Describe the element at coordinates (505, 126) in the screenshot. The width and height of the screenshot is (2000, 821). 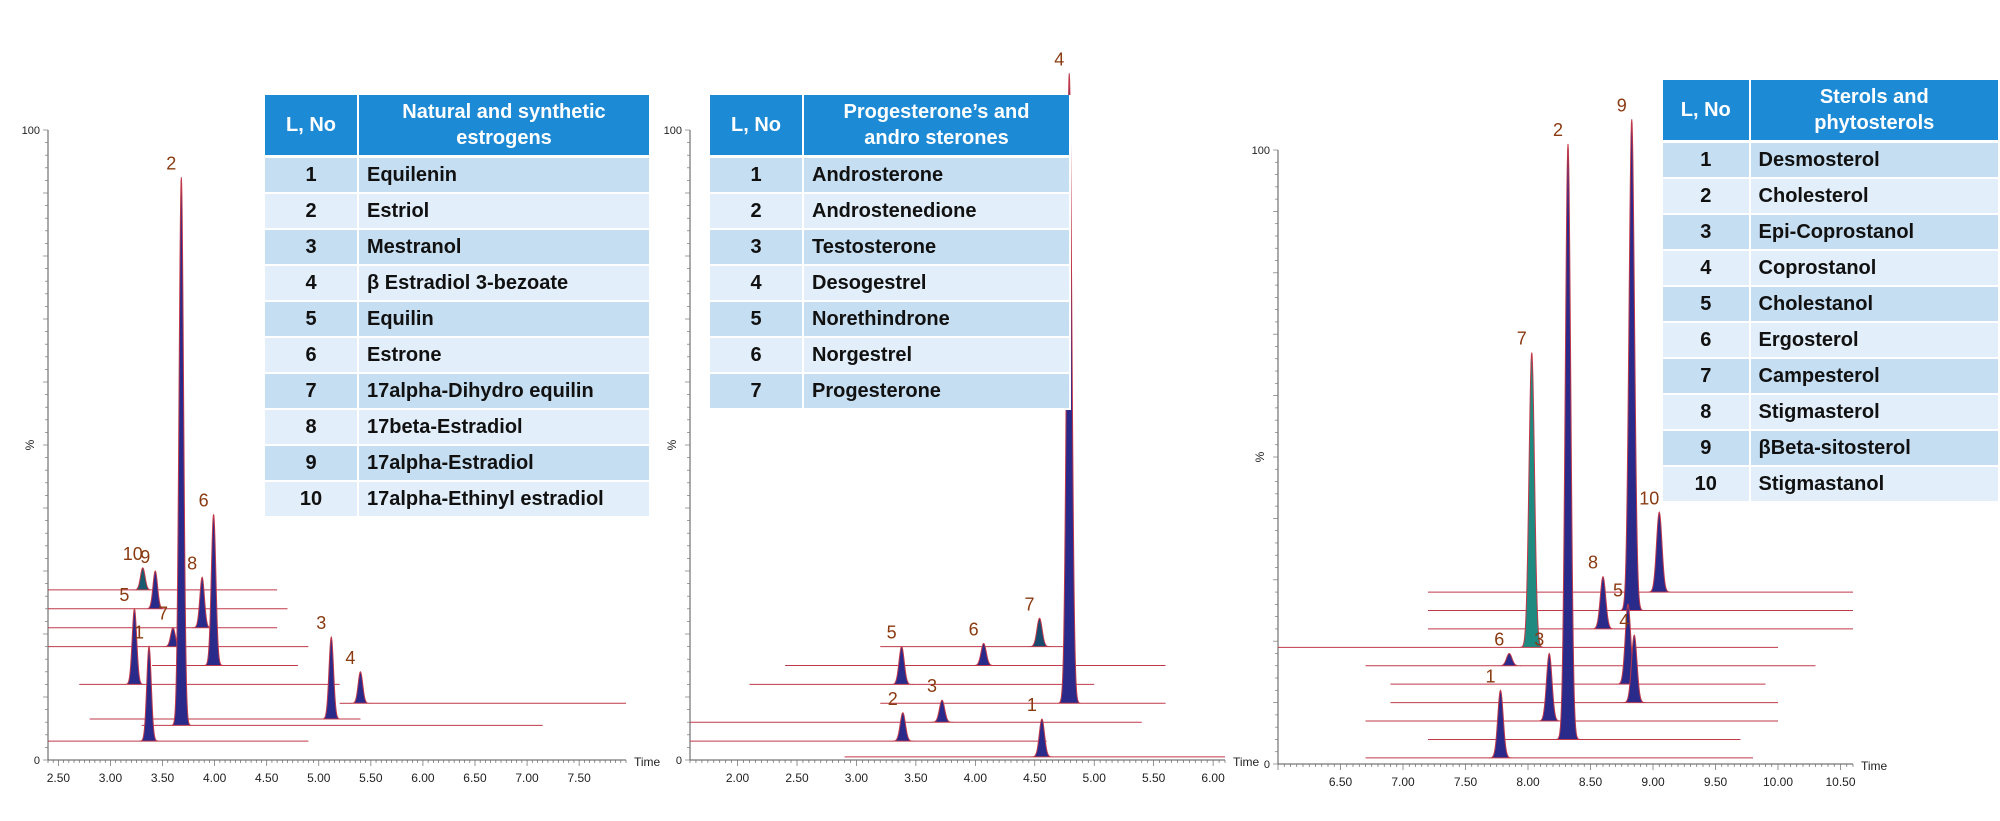
I see `legend-header-title: Natural and synthetic estrogens` at that location.